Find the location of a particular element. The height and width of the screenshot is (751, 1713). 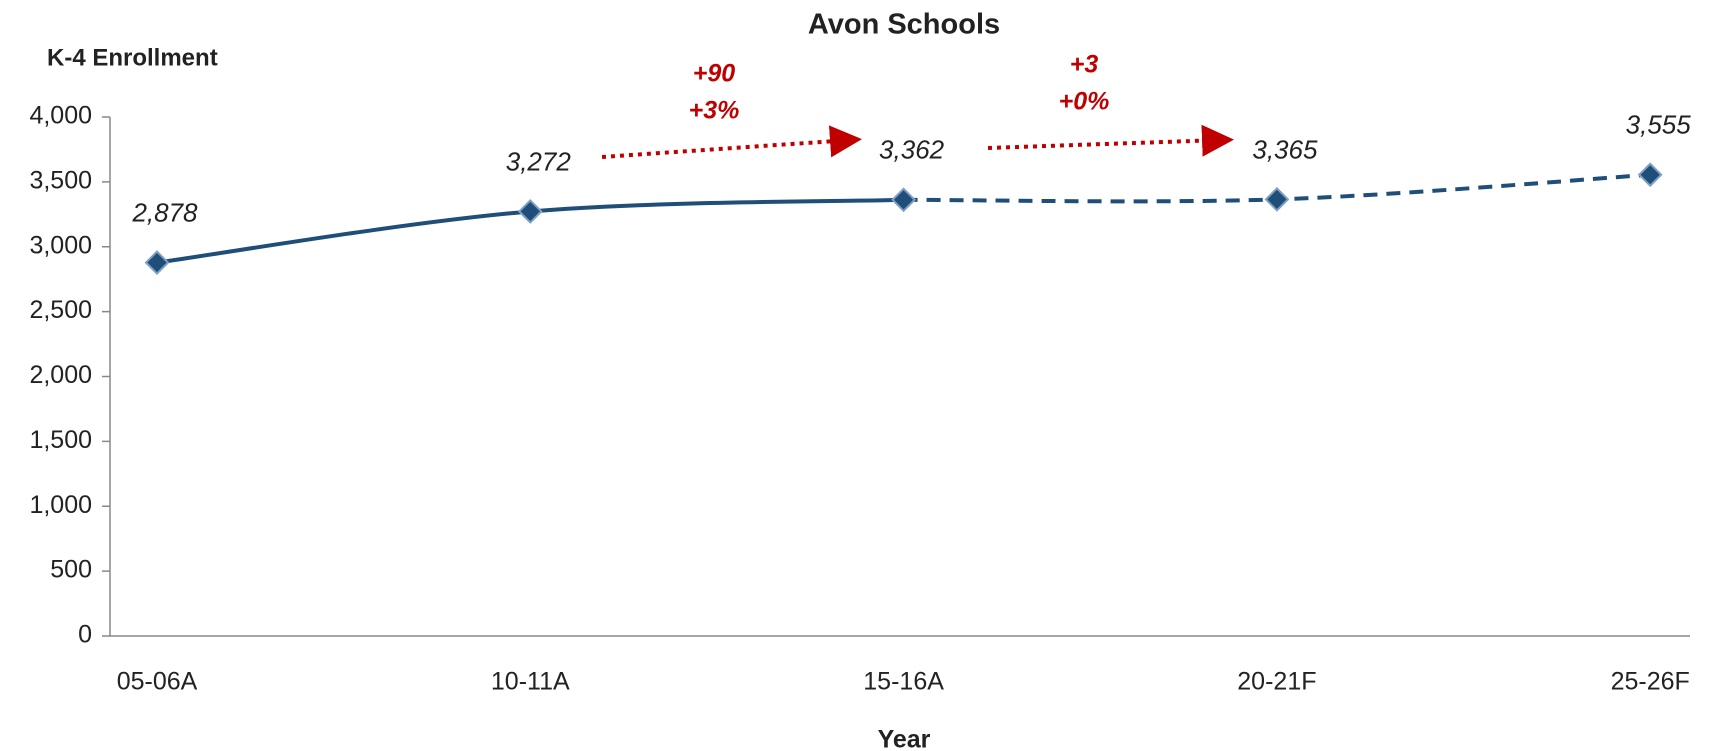

y-tick-label: 3,000 is located at coordinates (60, 245).